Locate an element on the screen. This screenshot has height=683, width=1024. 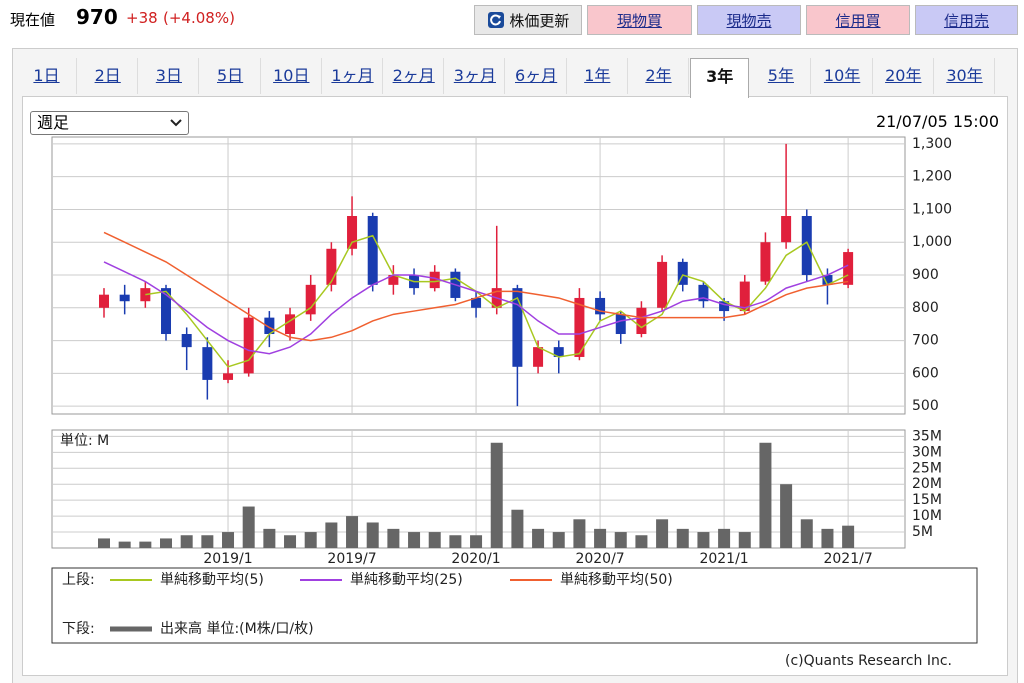
period-tab: 6ヶ月 is located at coordinates (537, 76).